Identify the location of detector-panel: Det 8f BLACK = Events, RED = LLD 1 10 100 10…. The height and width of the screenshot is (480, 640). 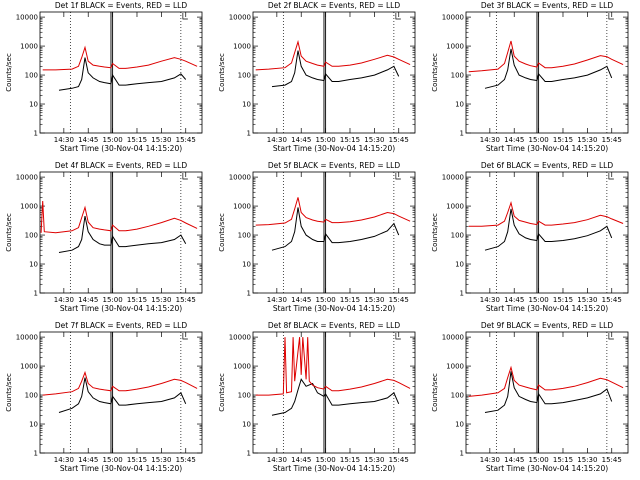
(317, 397).